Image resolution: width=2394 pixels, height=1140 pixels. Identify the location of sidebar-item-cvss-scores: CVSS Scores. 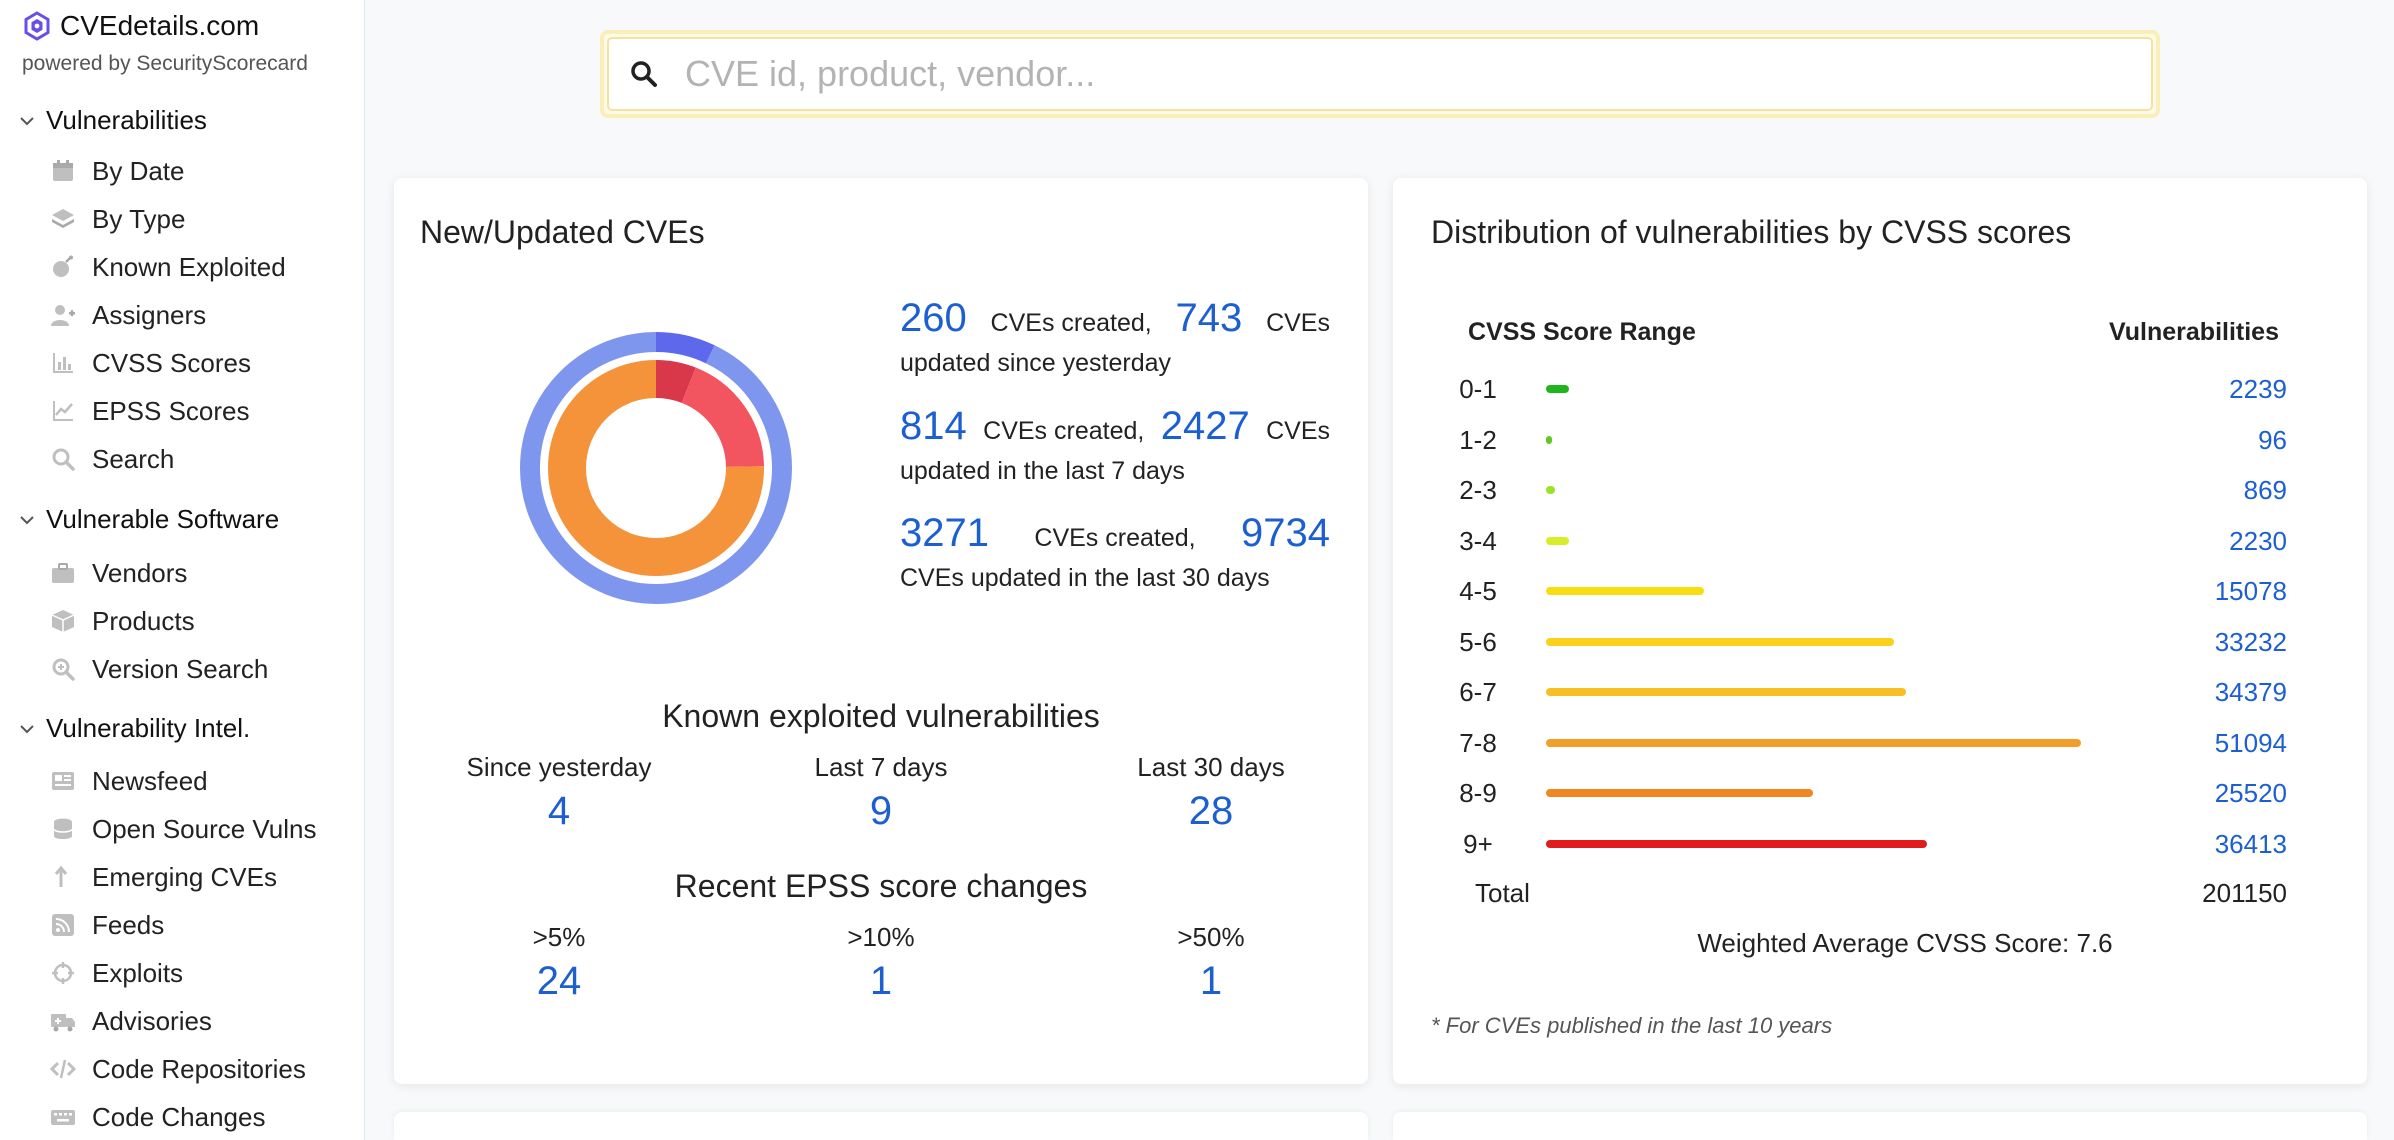
(150, 363).